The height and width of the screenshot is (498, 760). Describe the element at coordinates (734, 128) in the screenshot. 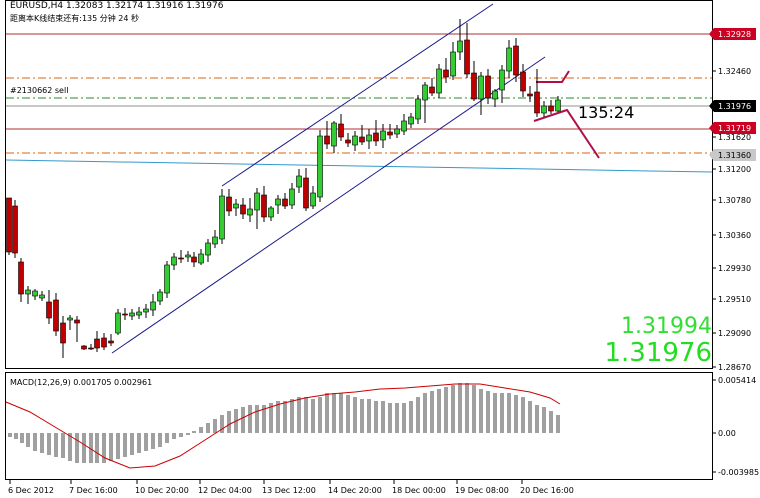

I see `price-axis-label: 1.31719` at that location.